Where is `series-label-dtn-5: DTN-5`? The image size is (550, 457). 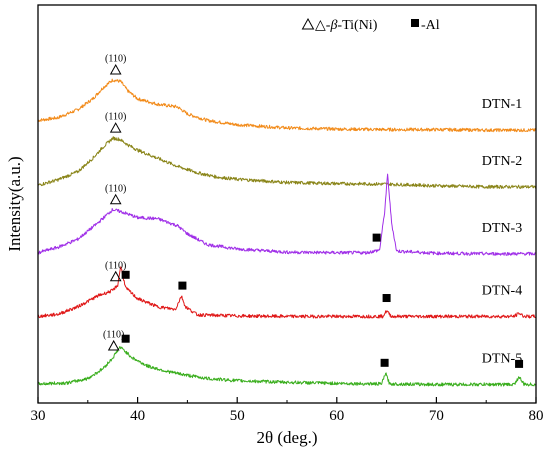
series-label-dtn-5: DTN-5 is located at coordinates (502, 358).